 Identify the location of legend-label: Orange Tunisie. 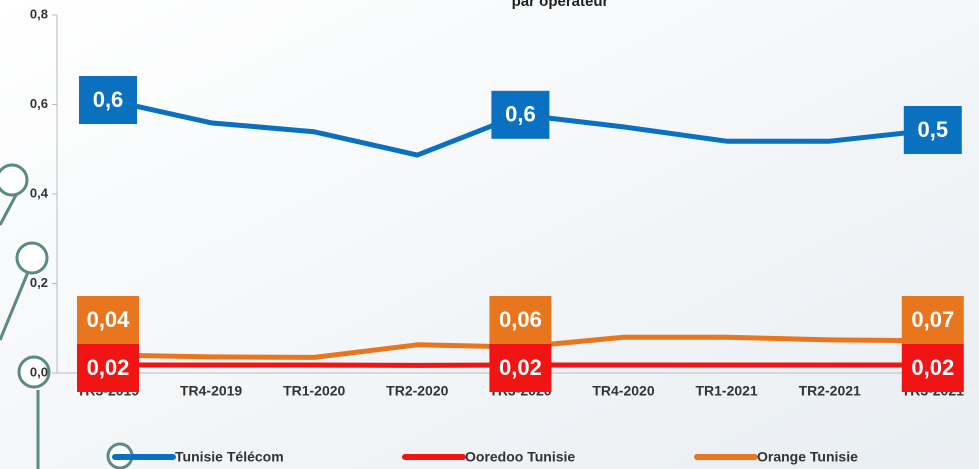
(807, 457).